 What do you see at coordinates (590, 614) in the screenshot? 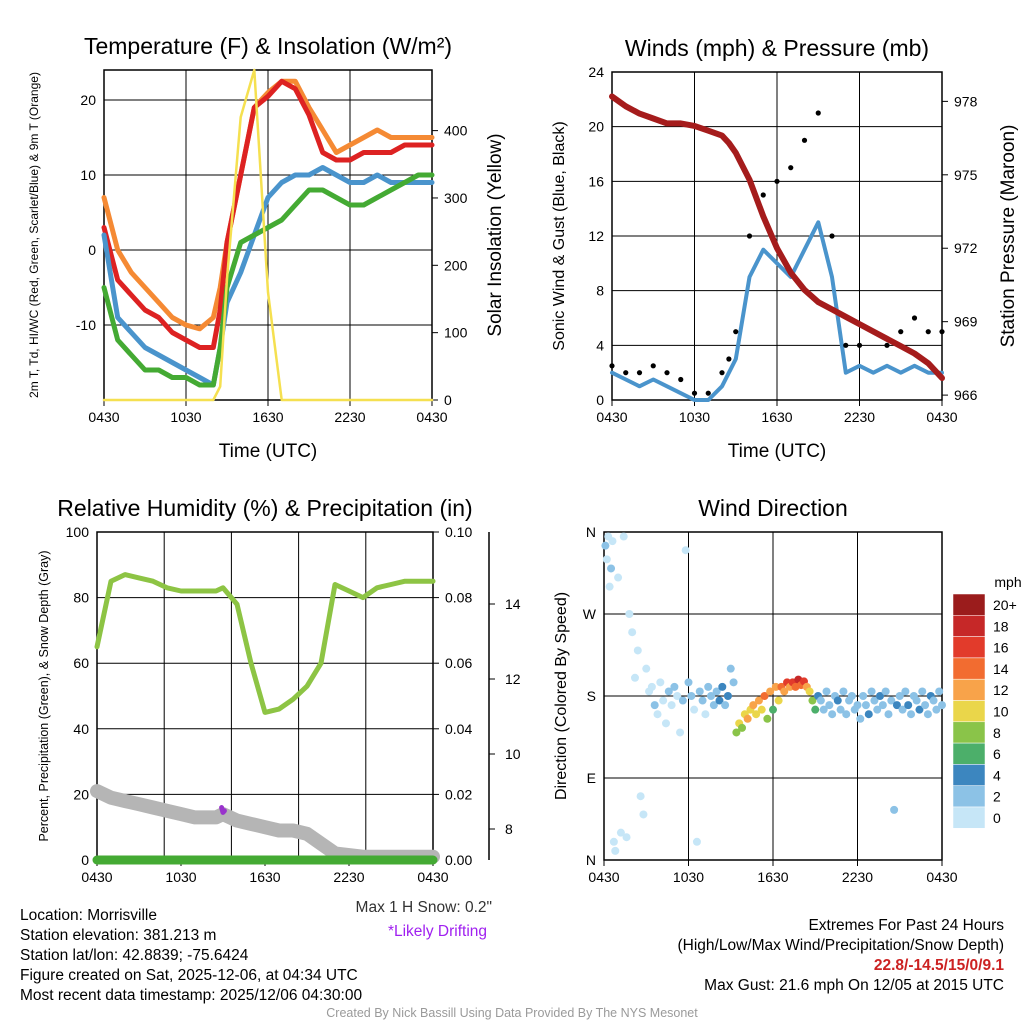
I see `y-tick-label-left: W` at bounding box center [590, 614].